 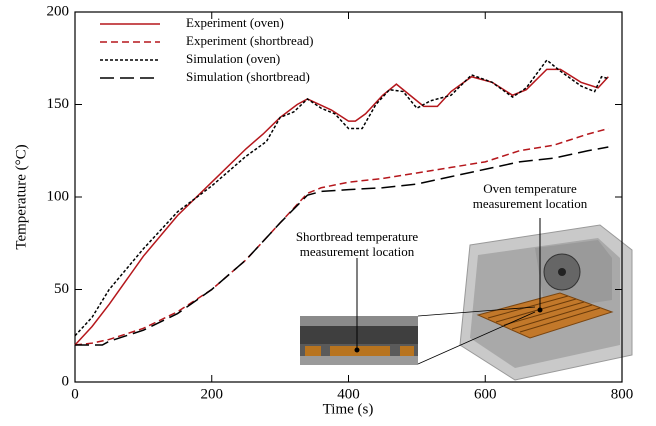 What do you see at coordinates (75, 394) in the screenshot?
I see `x-tick-label: 0` at bounding box center [75, 394].